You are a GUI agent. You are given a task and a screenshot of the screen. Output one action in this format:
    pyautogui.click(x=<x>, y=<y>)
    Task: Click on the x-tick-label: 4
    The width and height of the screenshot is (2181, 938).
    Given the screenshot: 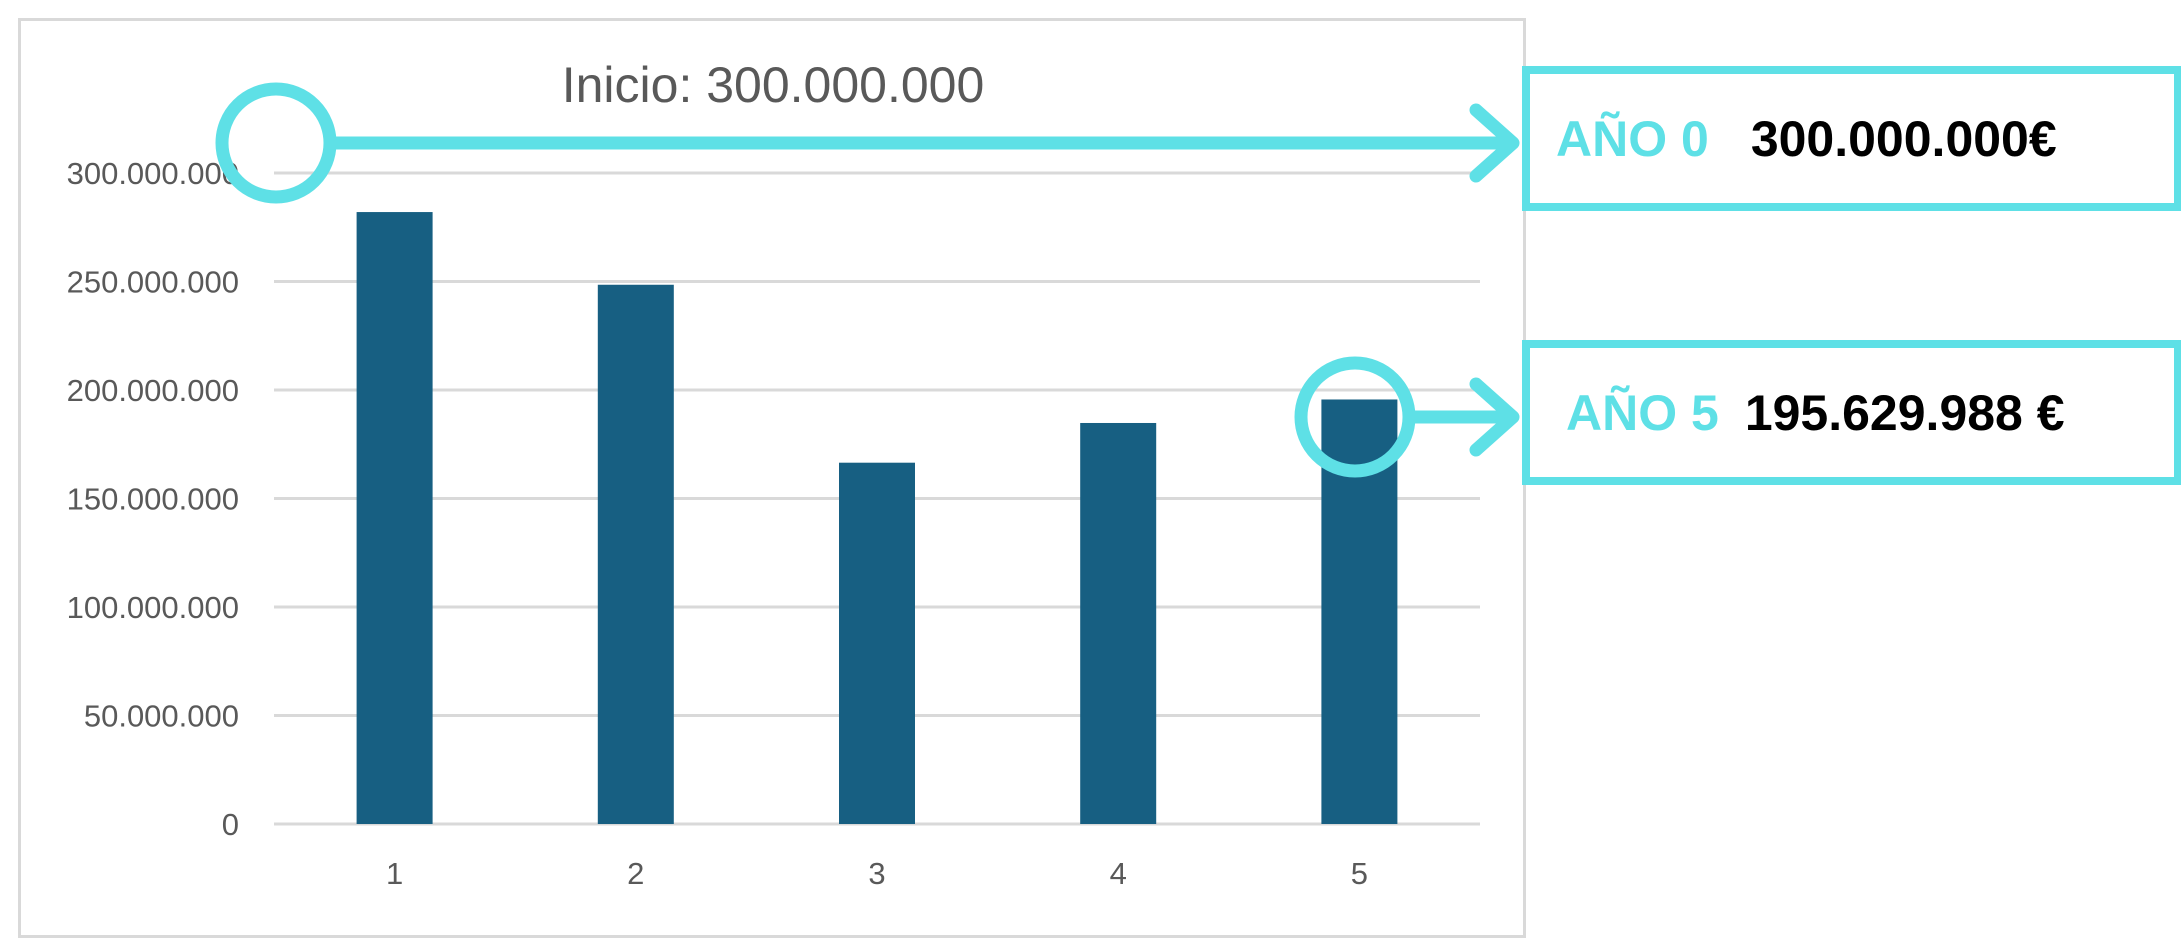 What is the action you would take?
    pyautogui.click(x=1118, y=873)
    